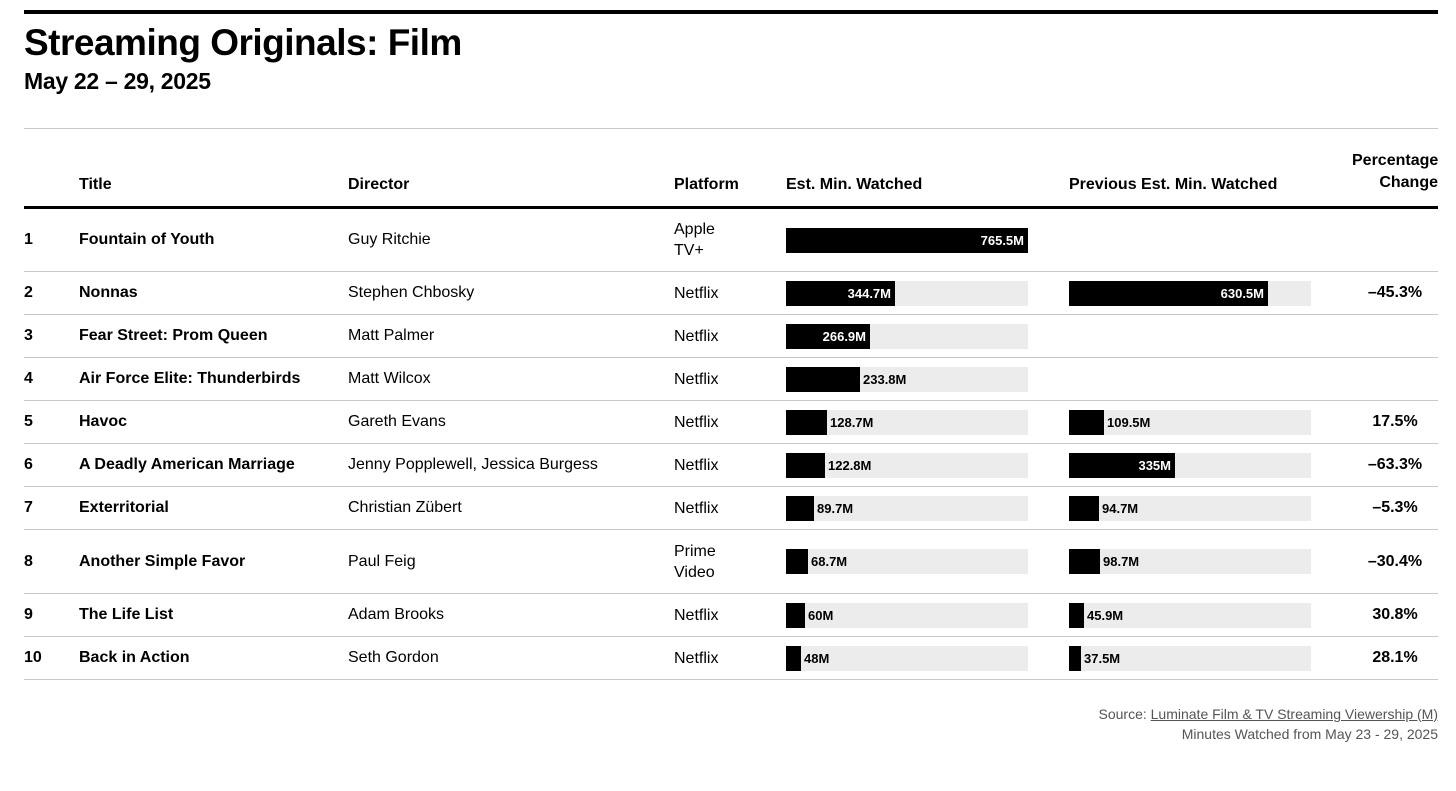 The width and height of the screenshot is (1456, 791). I want to click on col-header-director: Director, so click(511, 176).